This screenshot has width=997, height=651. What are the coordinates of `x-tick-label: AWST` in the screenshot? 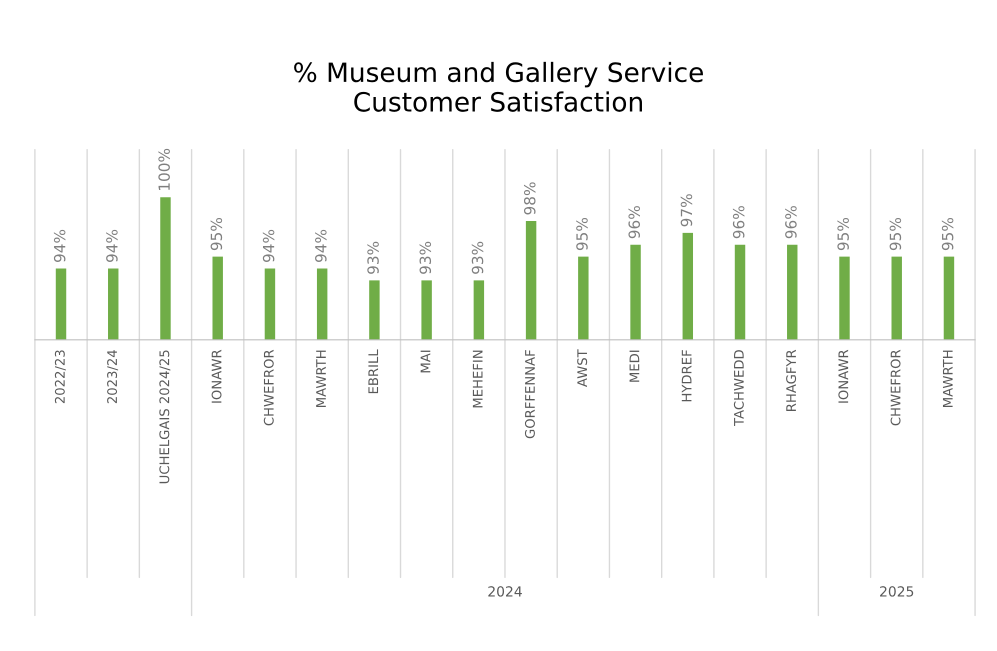 It's located at (582, 368).